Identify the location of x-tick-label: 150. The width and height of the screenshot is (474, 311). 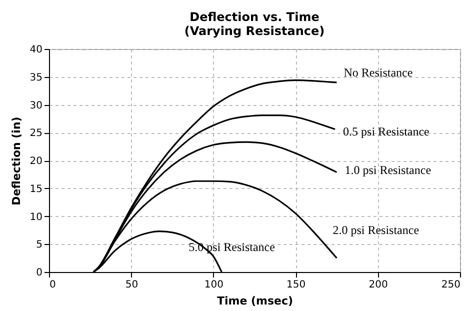
(296, 285).